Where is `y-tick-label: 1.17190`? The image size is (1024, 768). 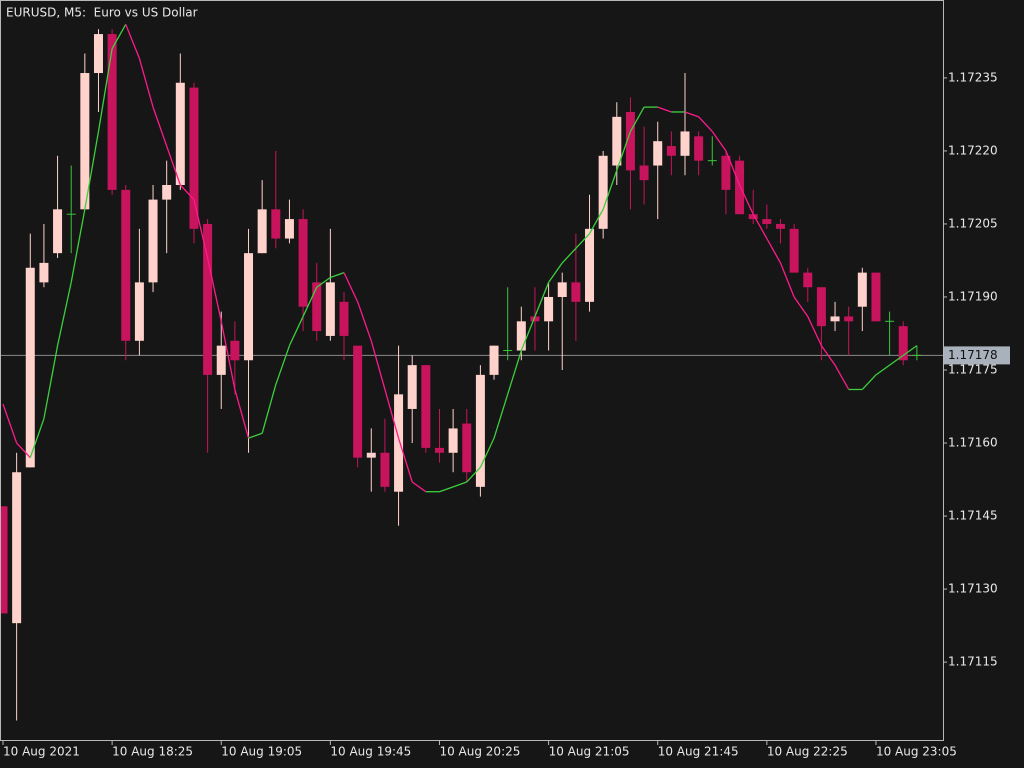 y-tick-label: 1.17190 is located at coordinates (973, 296).